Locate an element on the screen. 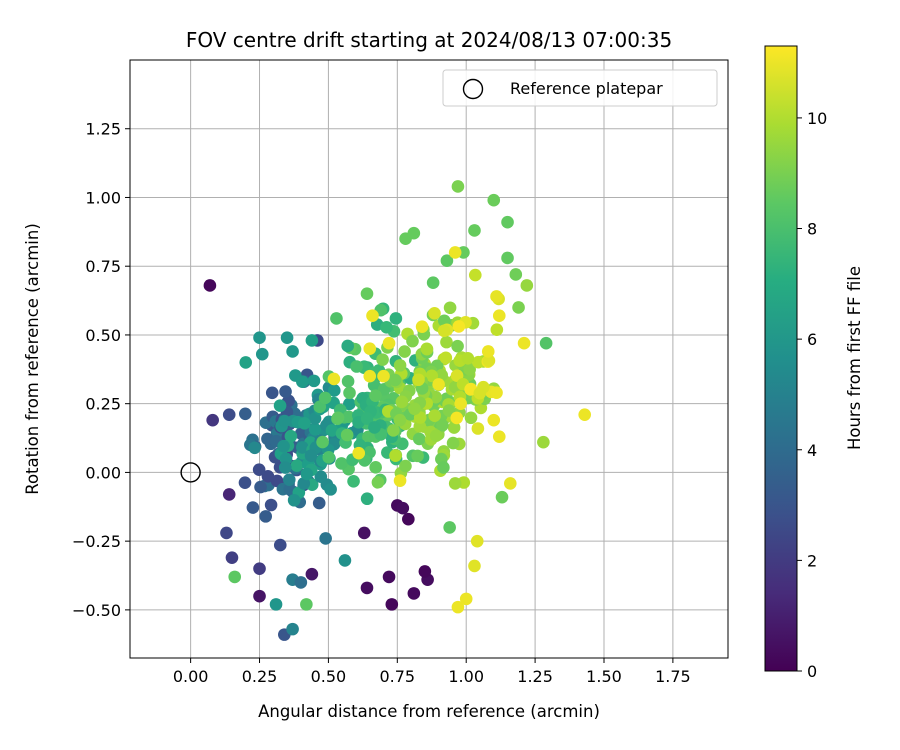 The width and height of the screenshot is (900, 750). colorbar-tick-label: 0 is located at coordinates (812, 671).